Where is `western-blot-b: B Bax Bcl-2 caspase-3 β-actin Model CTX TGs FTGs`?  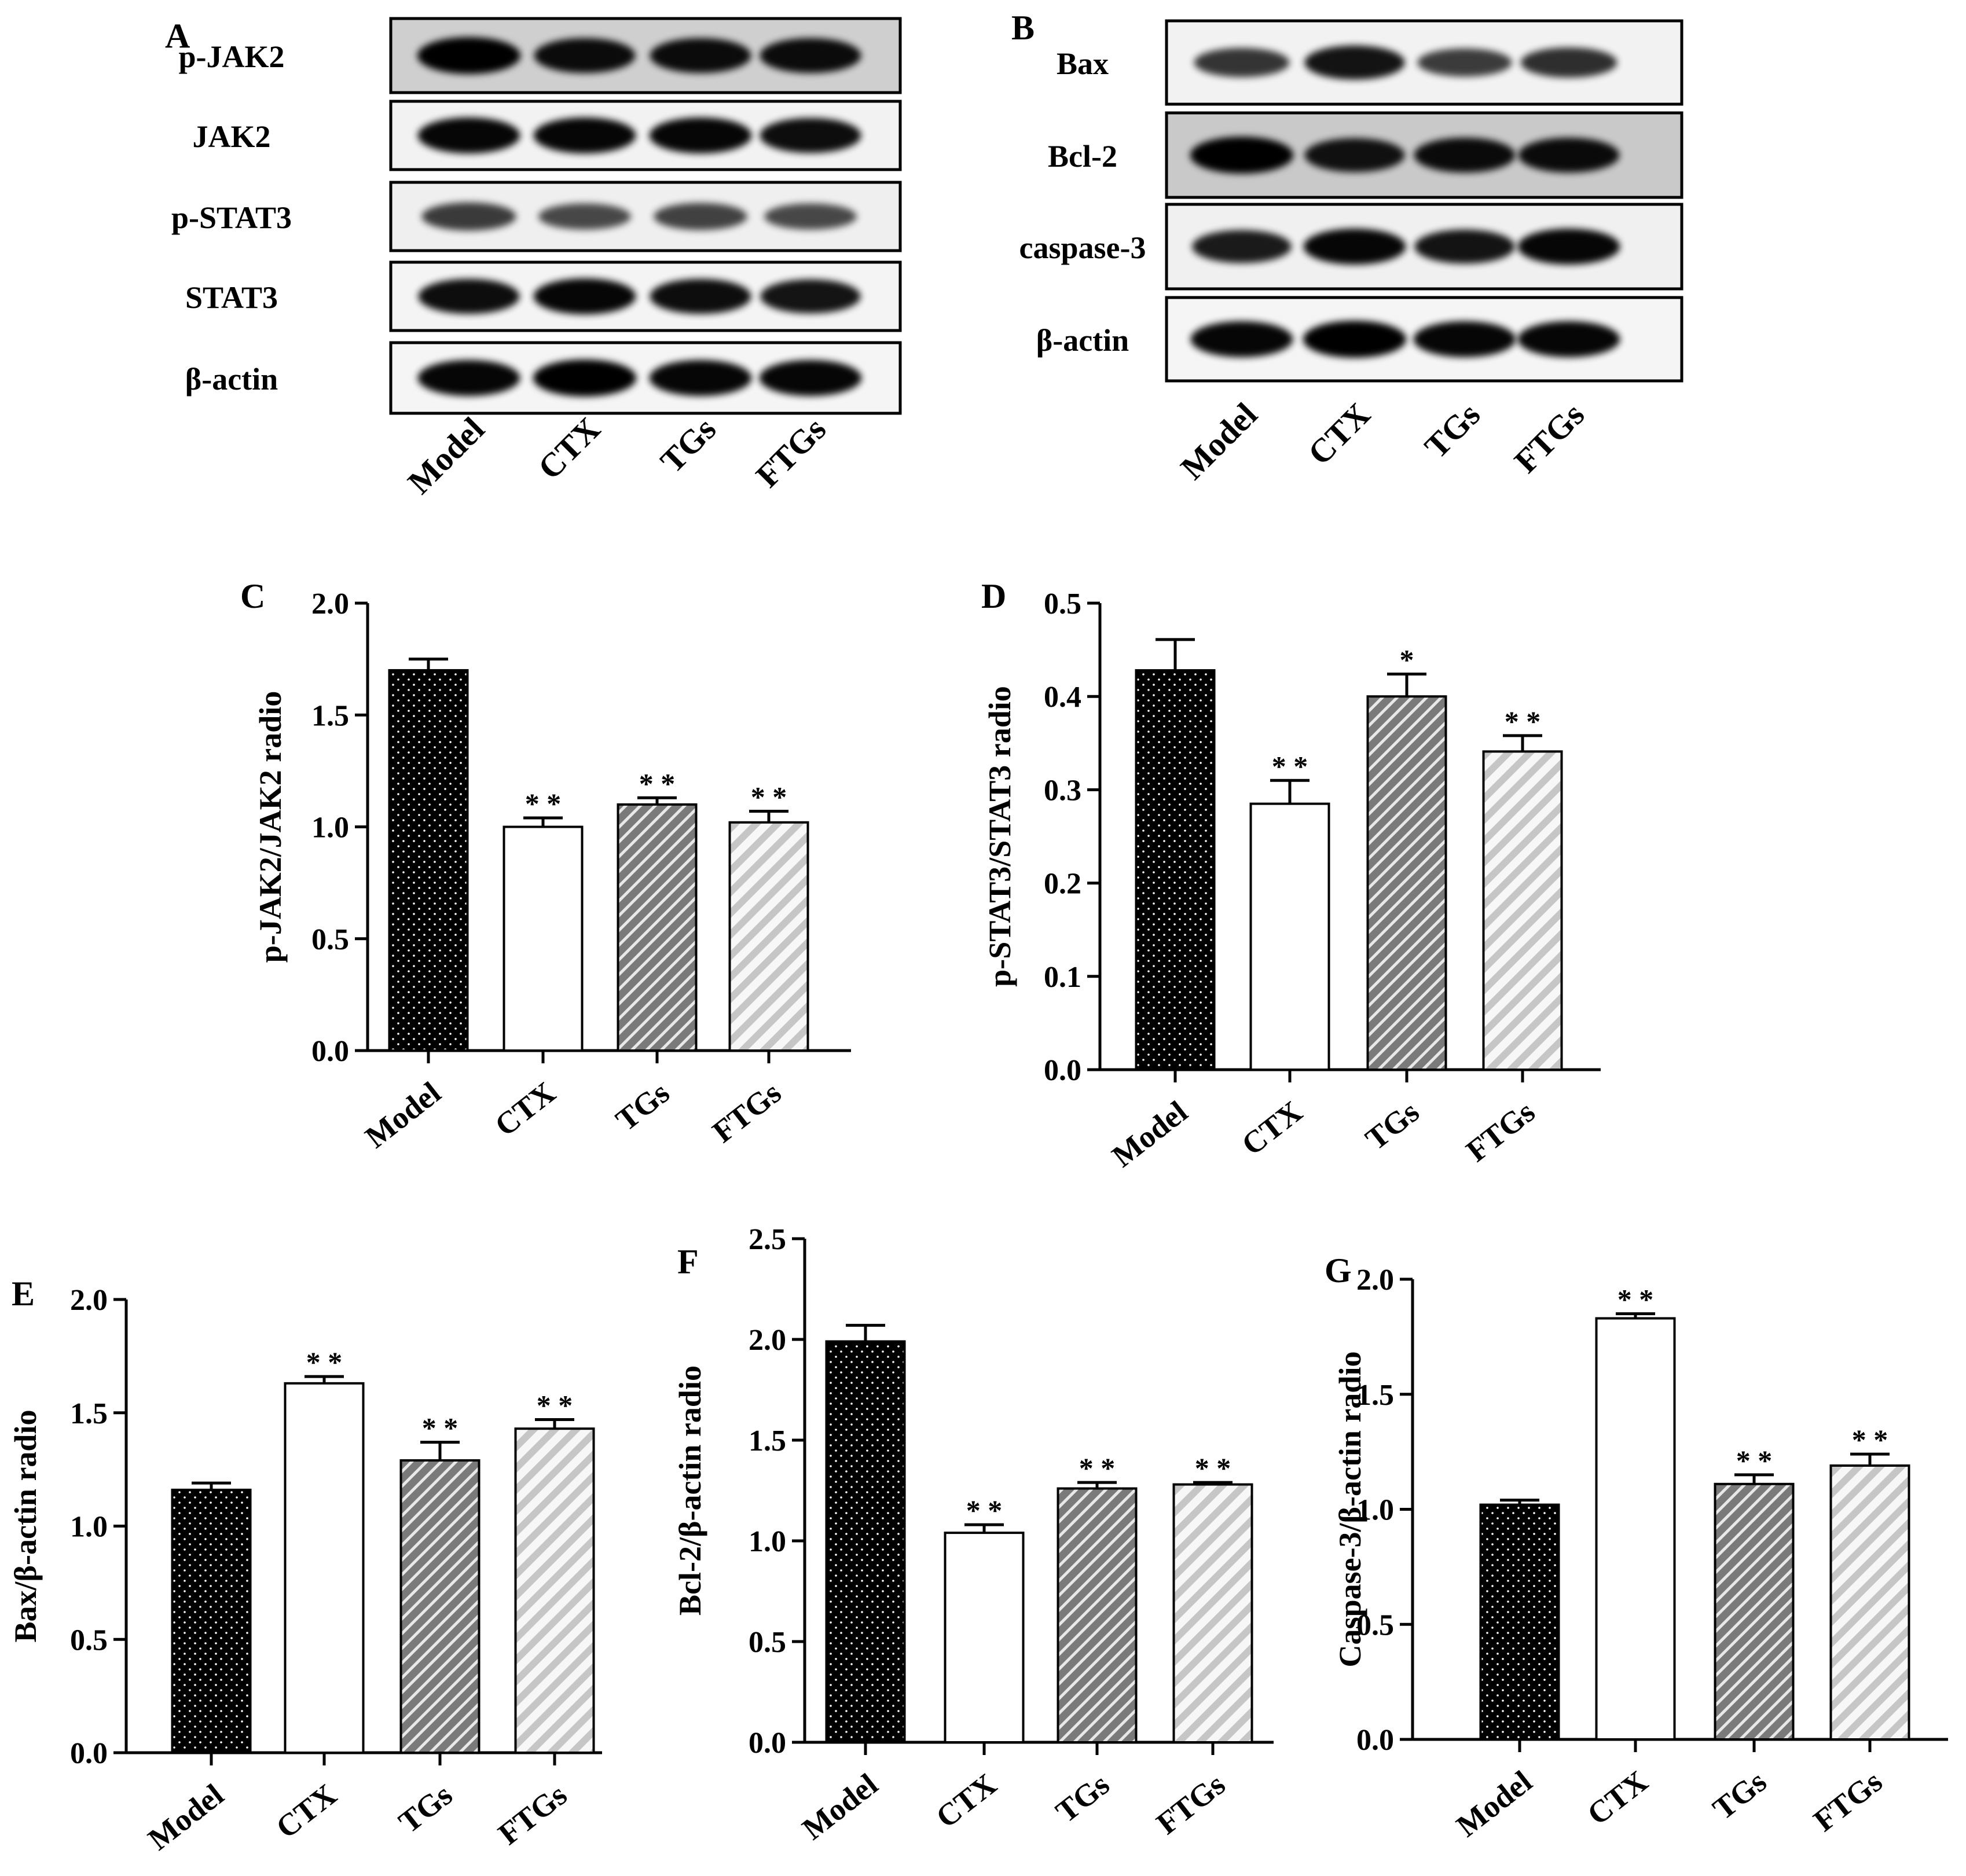
western-blot-b: B Bax Bcl-2 caspase-3 β-actin Model CTX TGs FTGs is located at coordinates (1347, 248).